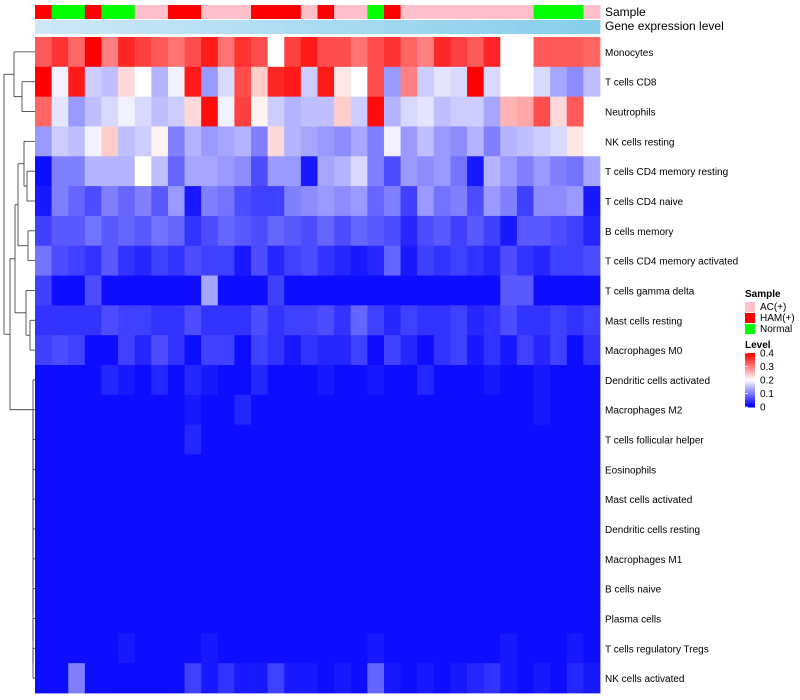  What do you see at coordinates (758, 345) in the screenshot?
I see `level-legend-title: Level` at bounding box center [758, 345].